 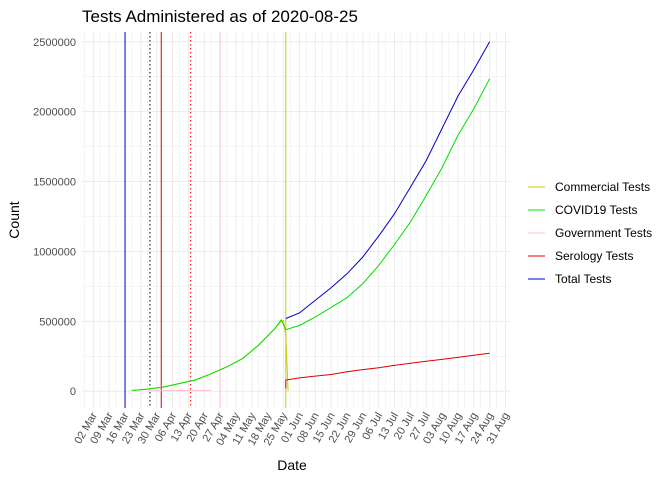 I want to click on legend-item: Total Tests, so click(x=569, y=279).